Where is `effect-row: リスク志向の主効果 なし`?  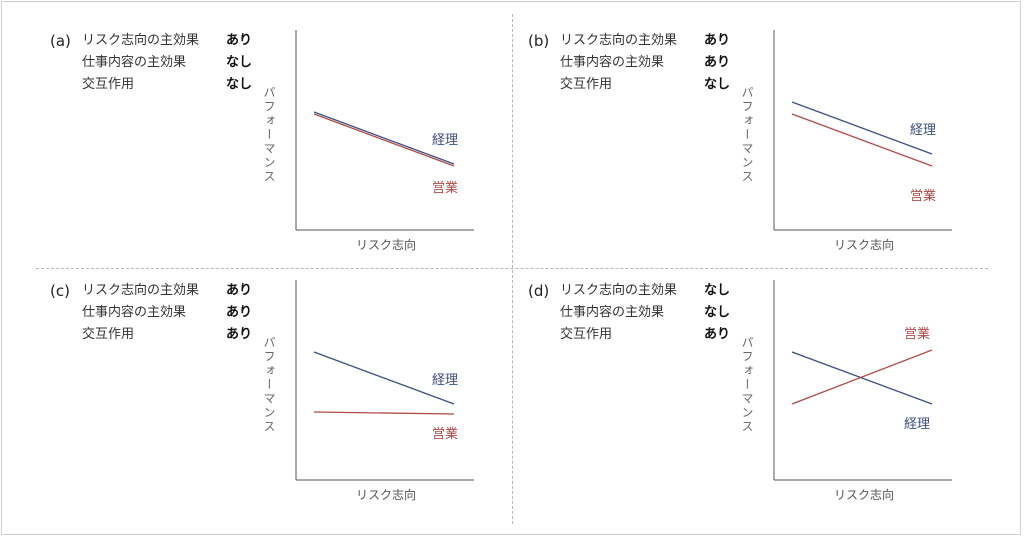
effect-row: リスク志向の主効果 なし is located at coordinates (650, 291).